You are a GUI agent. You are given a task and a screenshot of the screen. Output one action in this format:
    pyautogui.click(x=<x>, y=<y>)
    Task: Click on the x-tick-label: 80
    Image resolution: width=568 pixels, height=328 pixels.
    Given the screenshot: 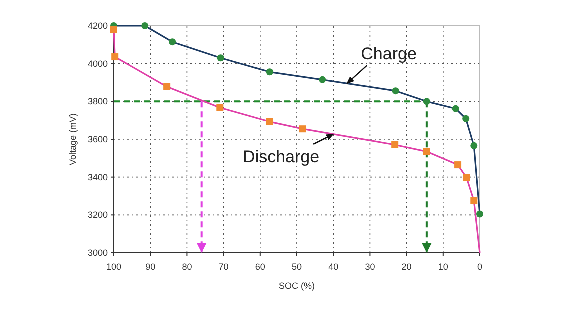 What is the action you would take?
    pyautogui.click(x=187, y=267)
    